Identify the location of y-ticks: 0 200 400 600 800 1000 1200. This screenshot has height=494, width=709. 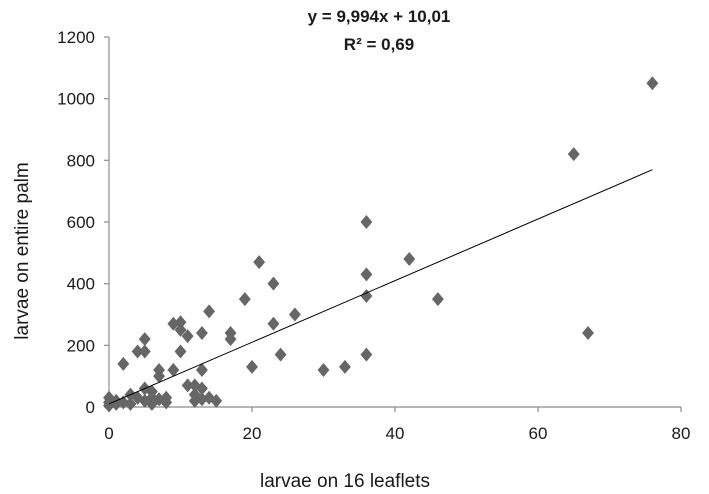
(83, 222).